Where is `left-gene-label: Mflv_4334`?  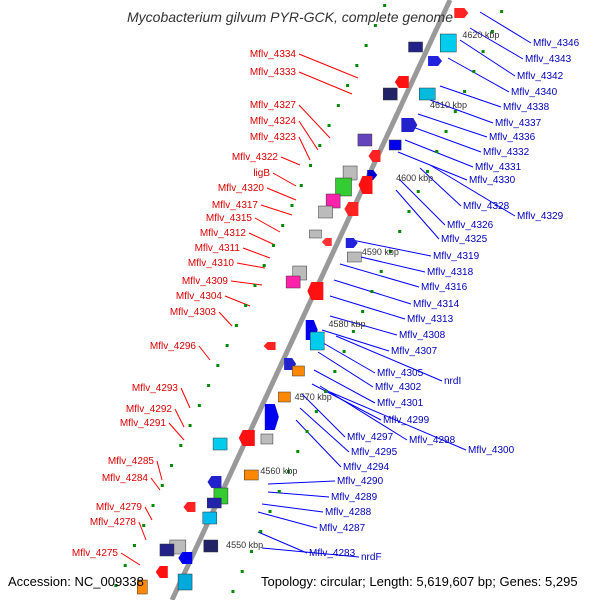
left-gene-label: Mflv_4334 is located at coordinates (273, 54).